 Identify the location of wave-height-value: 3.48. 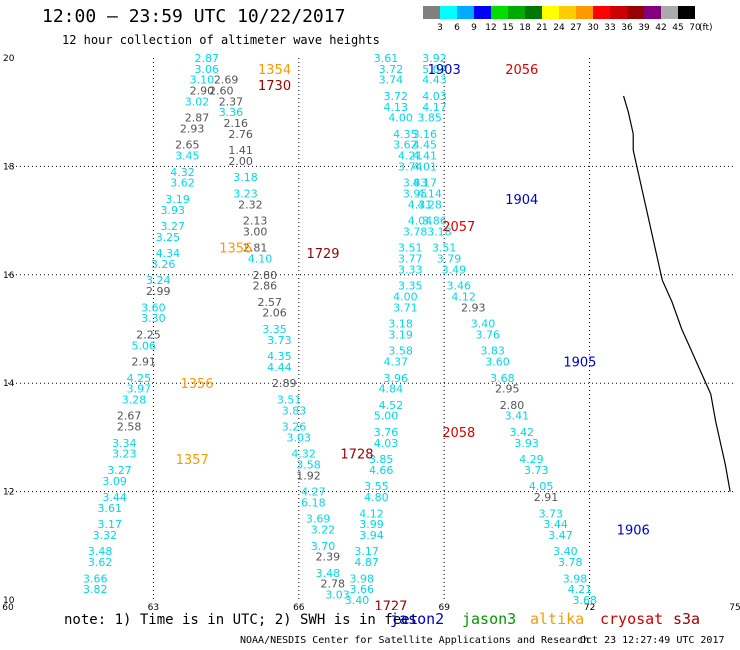
(100, 551).